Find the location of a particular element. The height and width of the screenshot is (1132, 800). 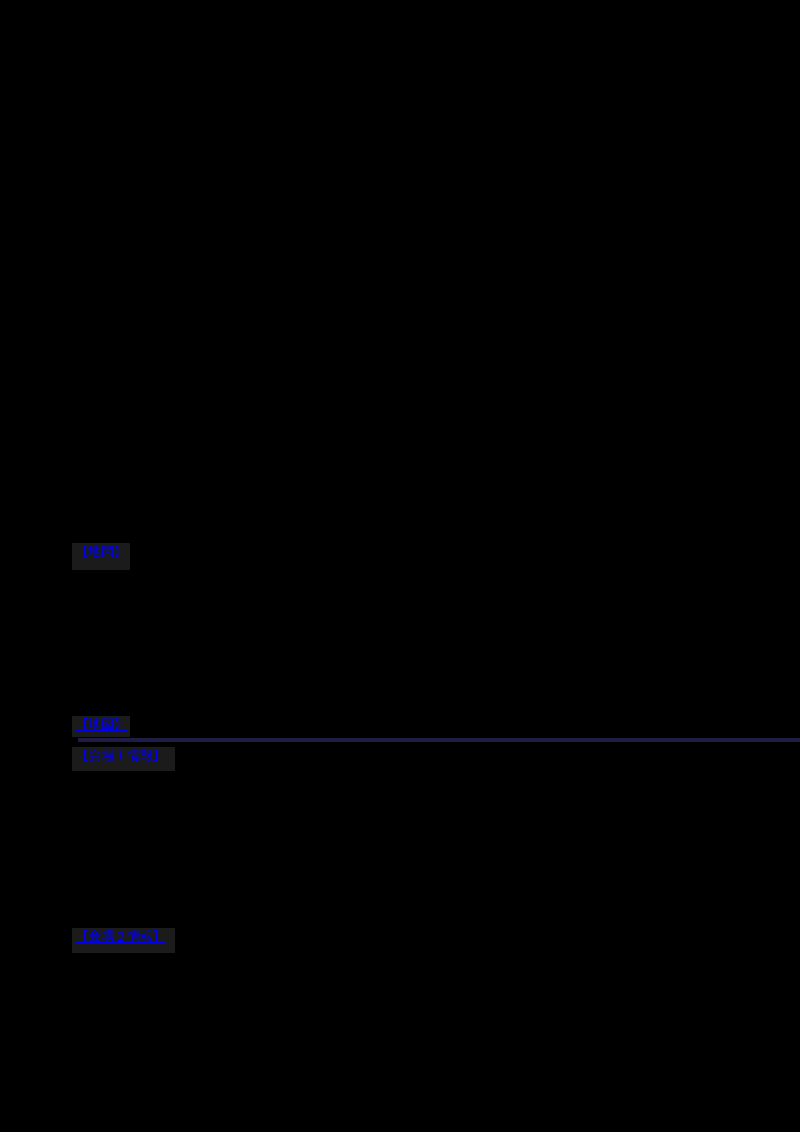

map-link-1: 【地図】 is located at coordinates (101, 556).